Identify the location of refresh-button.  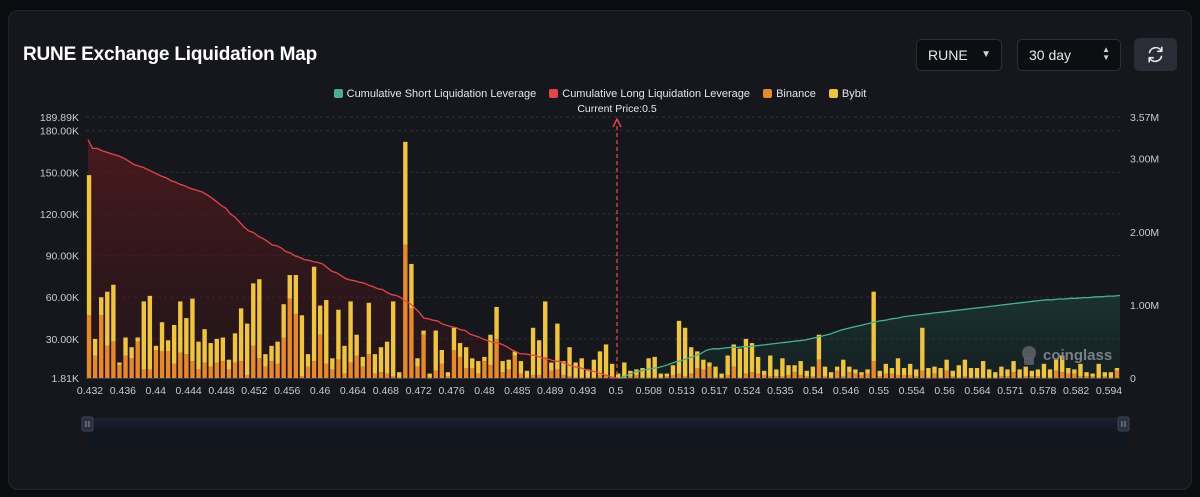
(1155, 54).